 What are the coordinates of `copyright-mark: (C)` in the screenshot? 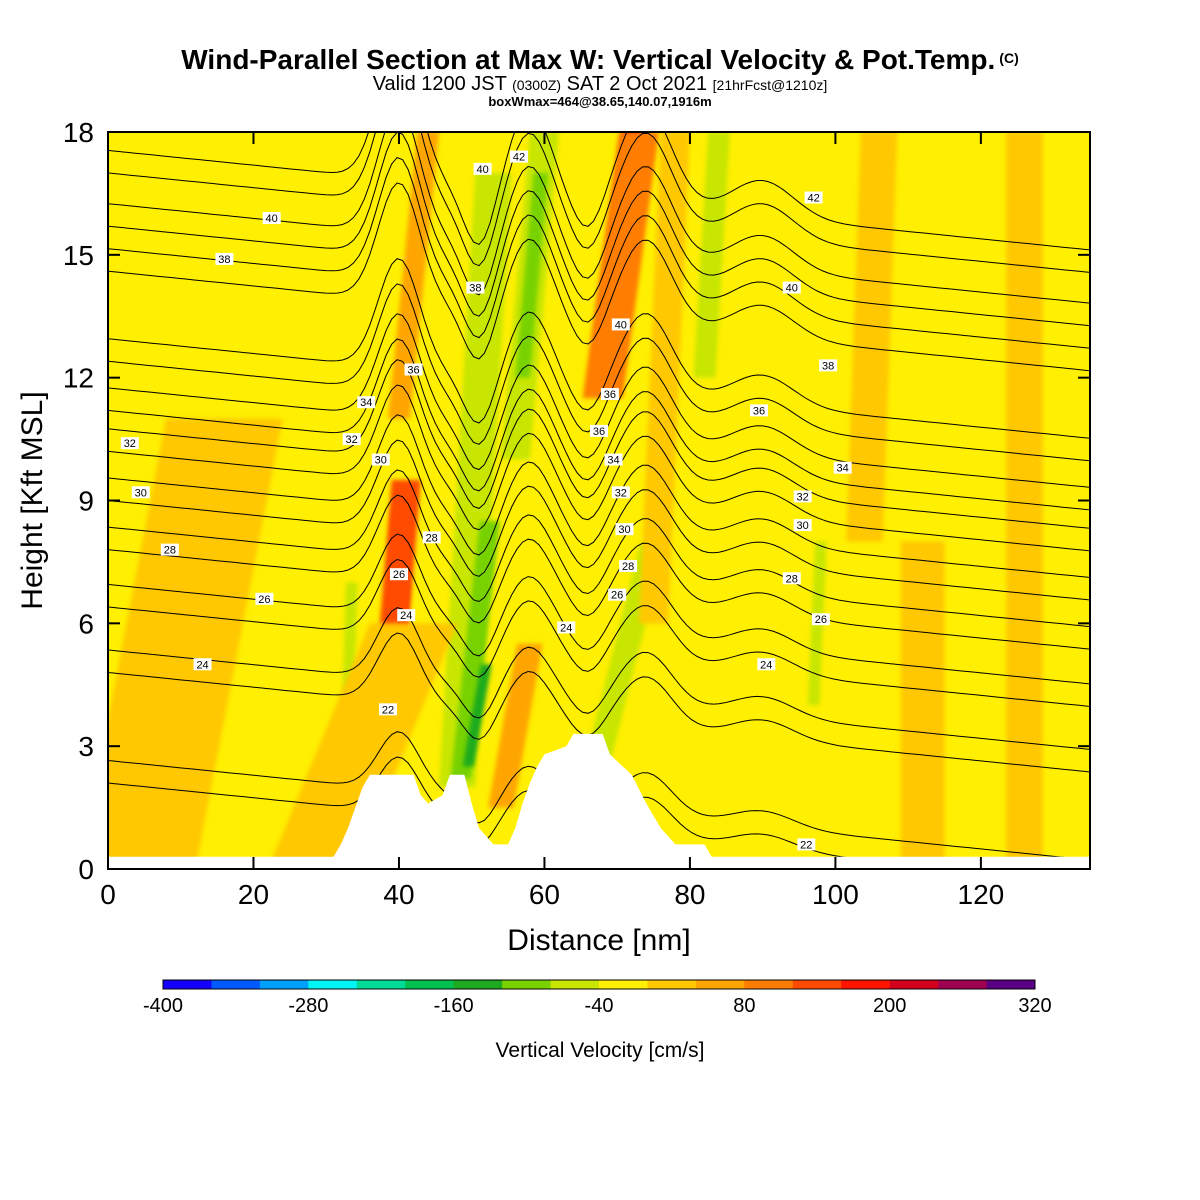 It's located at (1009, 58).